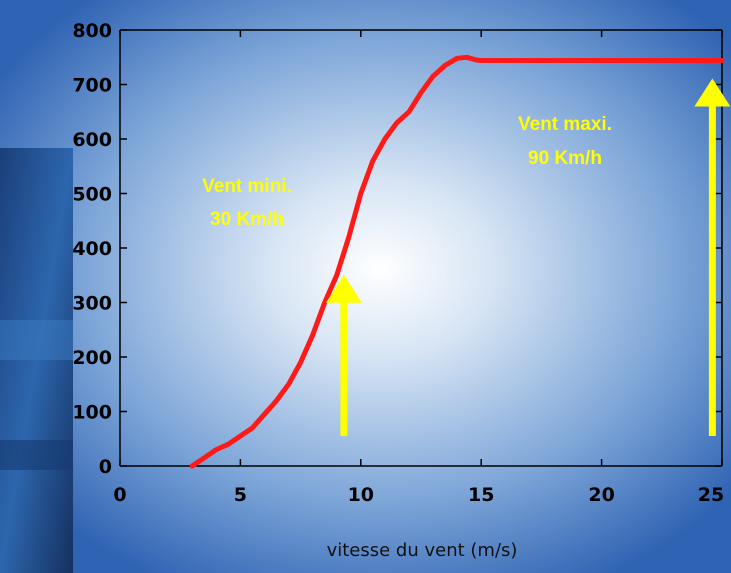  I want to click on y-axis-tick-labels: 0 100 200 300 400 500 600 700 800, so click(92, 249).